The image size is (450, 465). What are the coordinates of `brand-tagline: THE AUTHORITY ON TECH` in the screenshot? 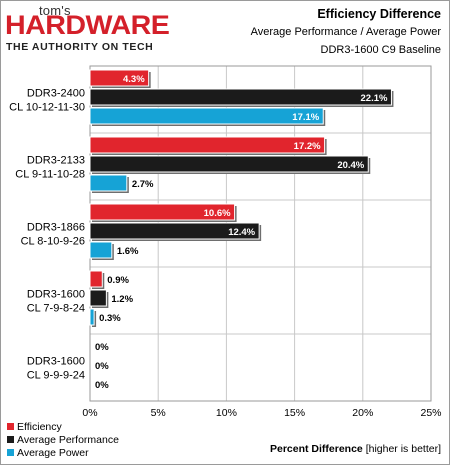 It's located at (80, 47).